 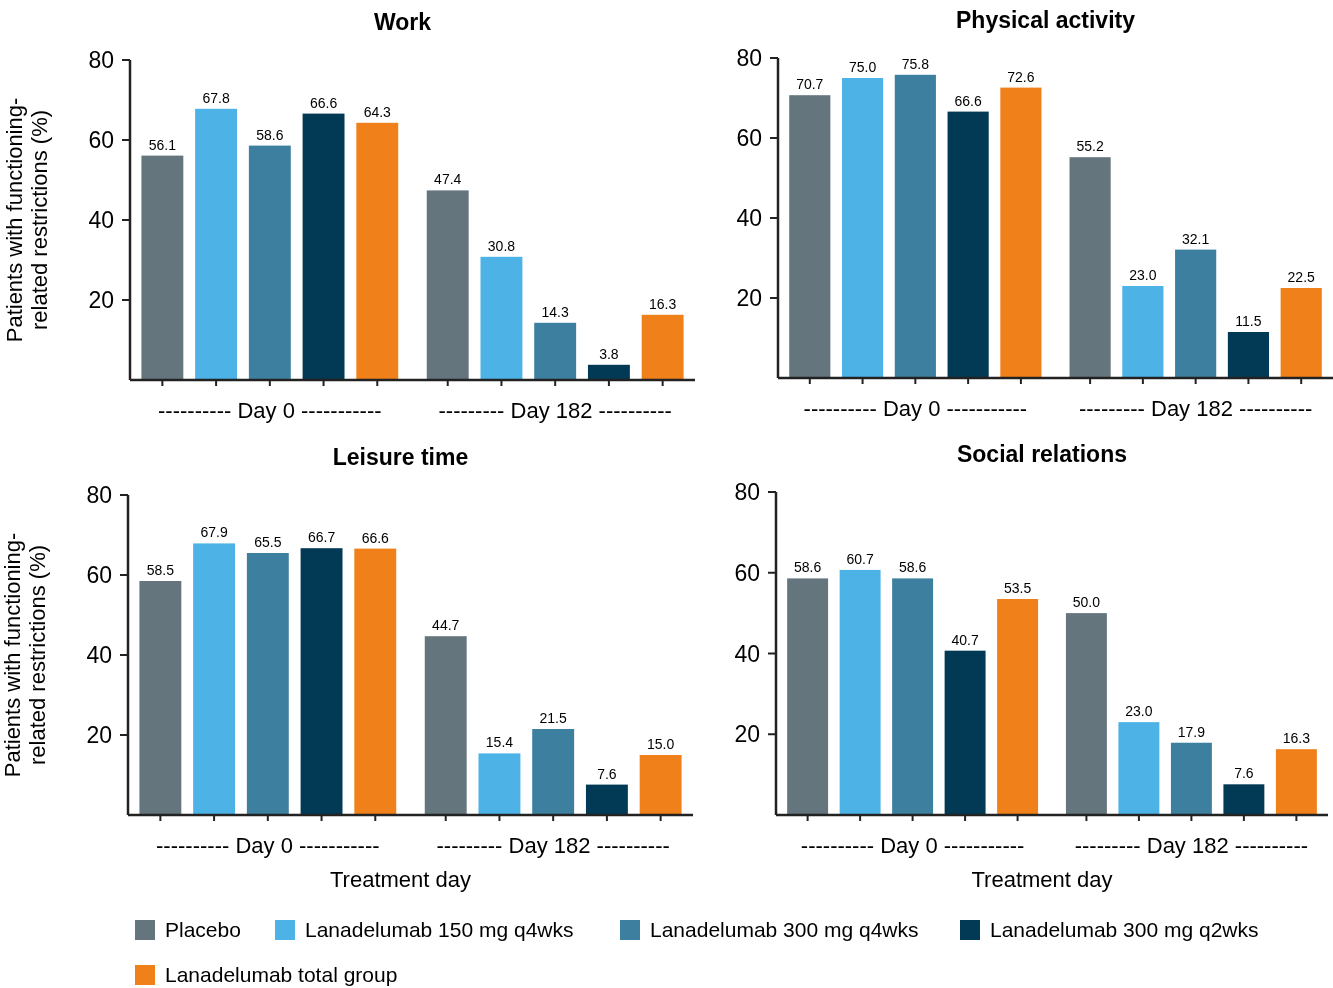 What do you see at coordinates (1196, 238) in the screenshot?
I see `data-label: 32.1` at bounding box center [1196, 238].